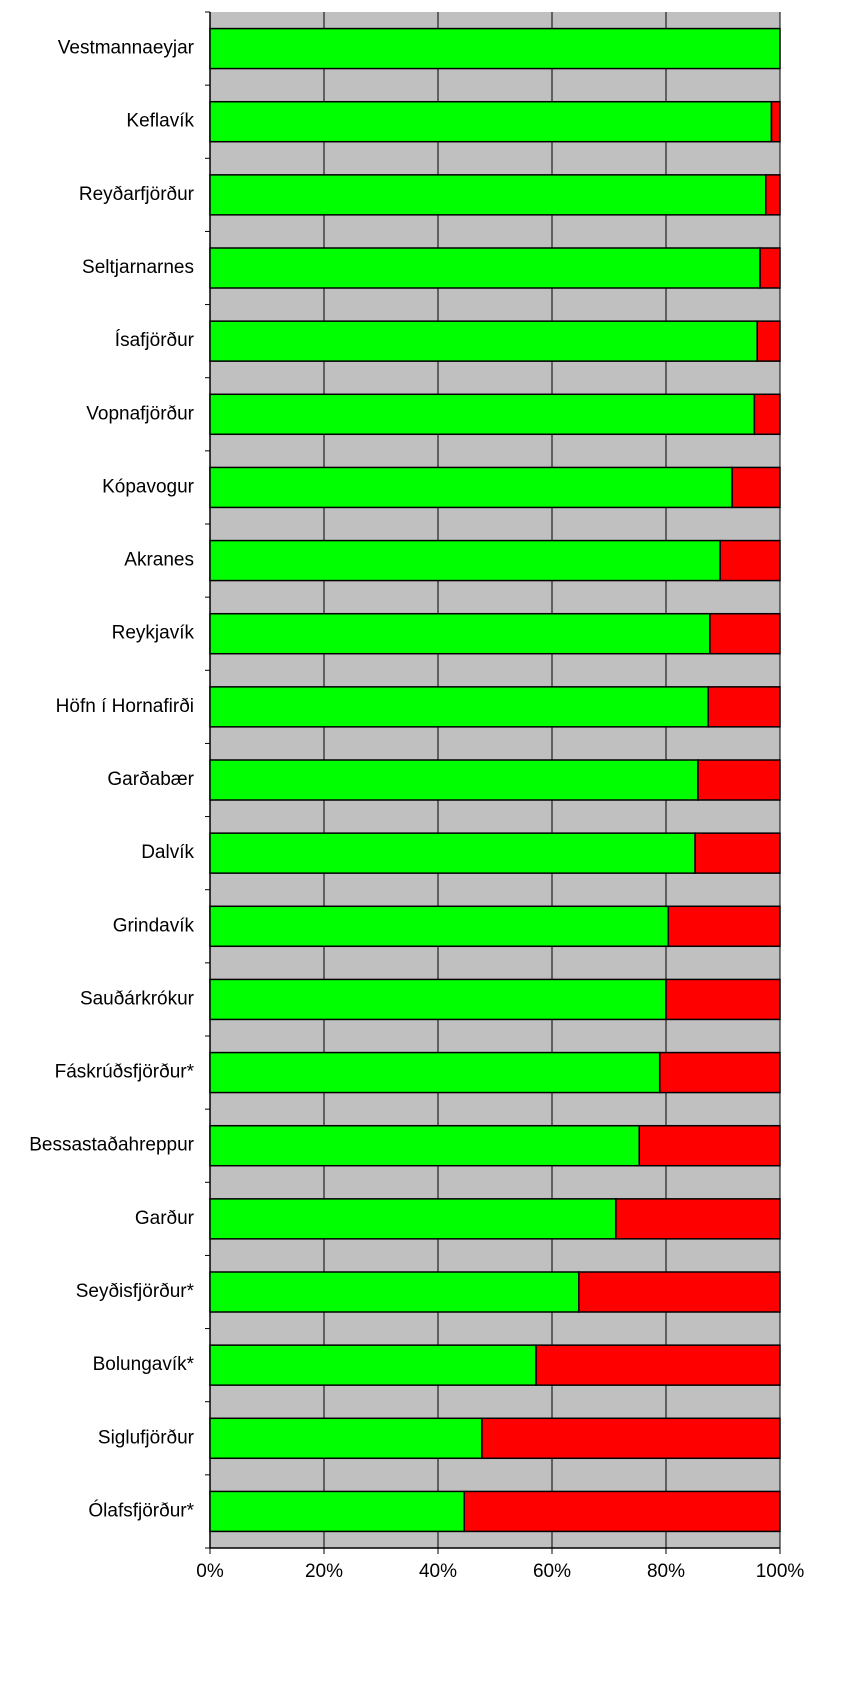  What do you see at coordinates (155, 340) in the screenshot?
I see `y-tick-label: Ísafjörður` at bounding box center [155, 340].